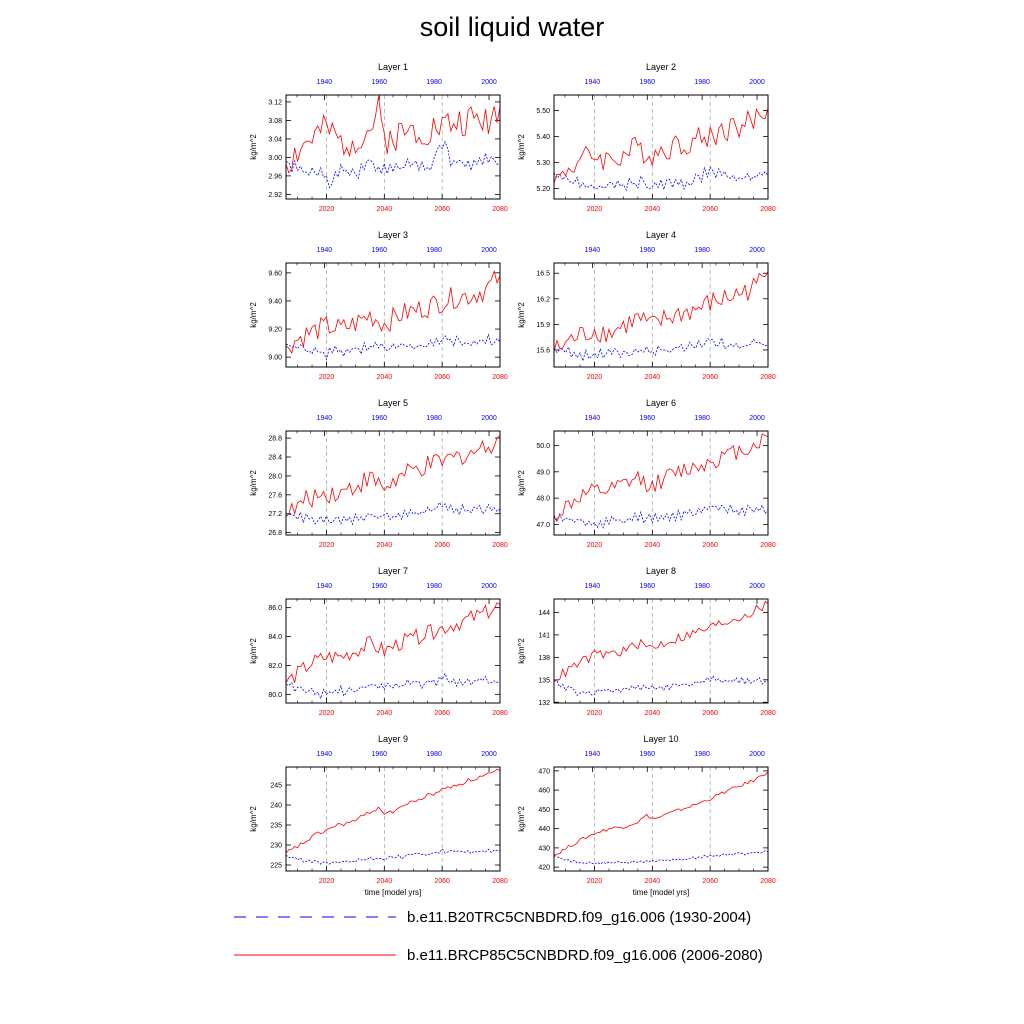 The width and height of the screenshot is (1024, 1024). Describe the element at coordinates (544, 848) in the screenshot. I see `y-tick-label: 430` at that location.